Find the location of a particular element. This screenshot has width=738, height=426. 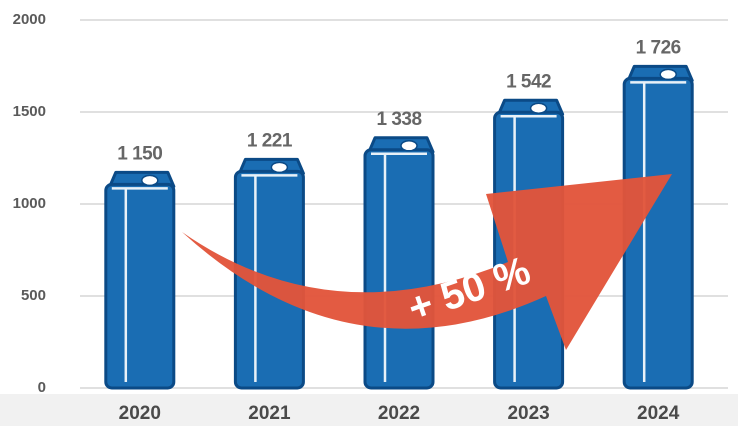

y-tick-label: 1000 is located at coordinates (29, 203).